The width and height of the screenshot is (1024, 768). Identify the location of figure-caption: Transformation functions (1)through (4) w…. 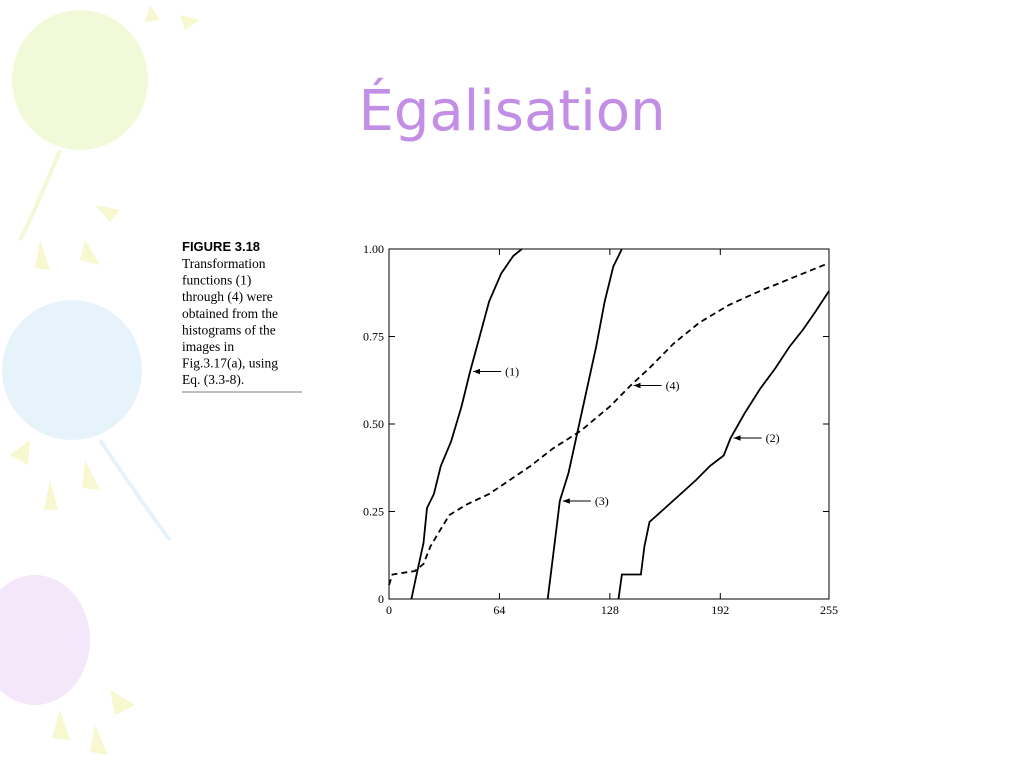
(230, 321).